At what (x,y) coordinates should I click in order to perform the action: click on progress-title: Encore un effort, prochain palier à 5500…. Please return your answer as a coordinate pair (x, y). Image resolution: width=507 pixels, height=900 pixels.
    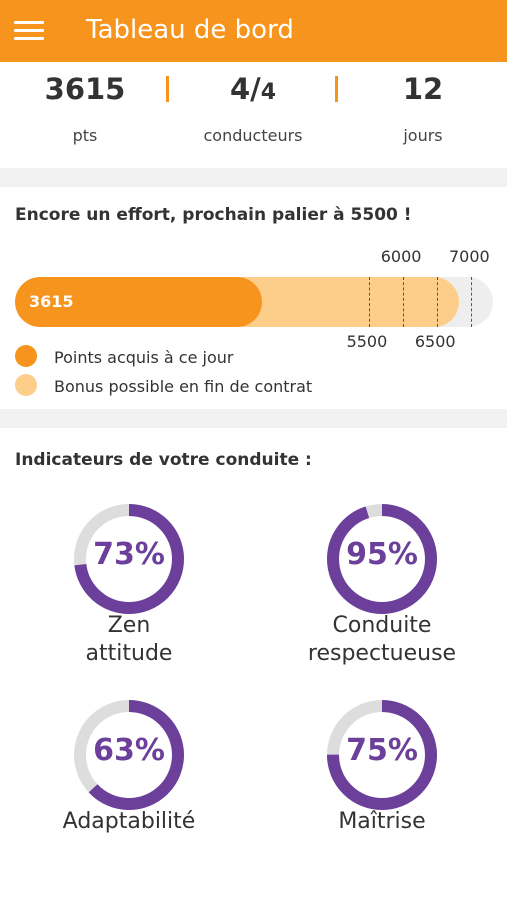
    Looking at the image, I should click on (213, 215).